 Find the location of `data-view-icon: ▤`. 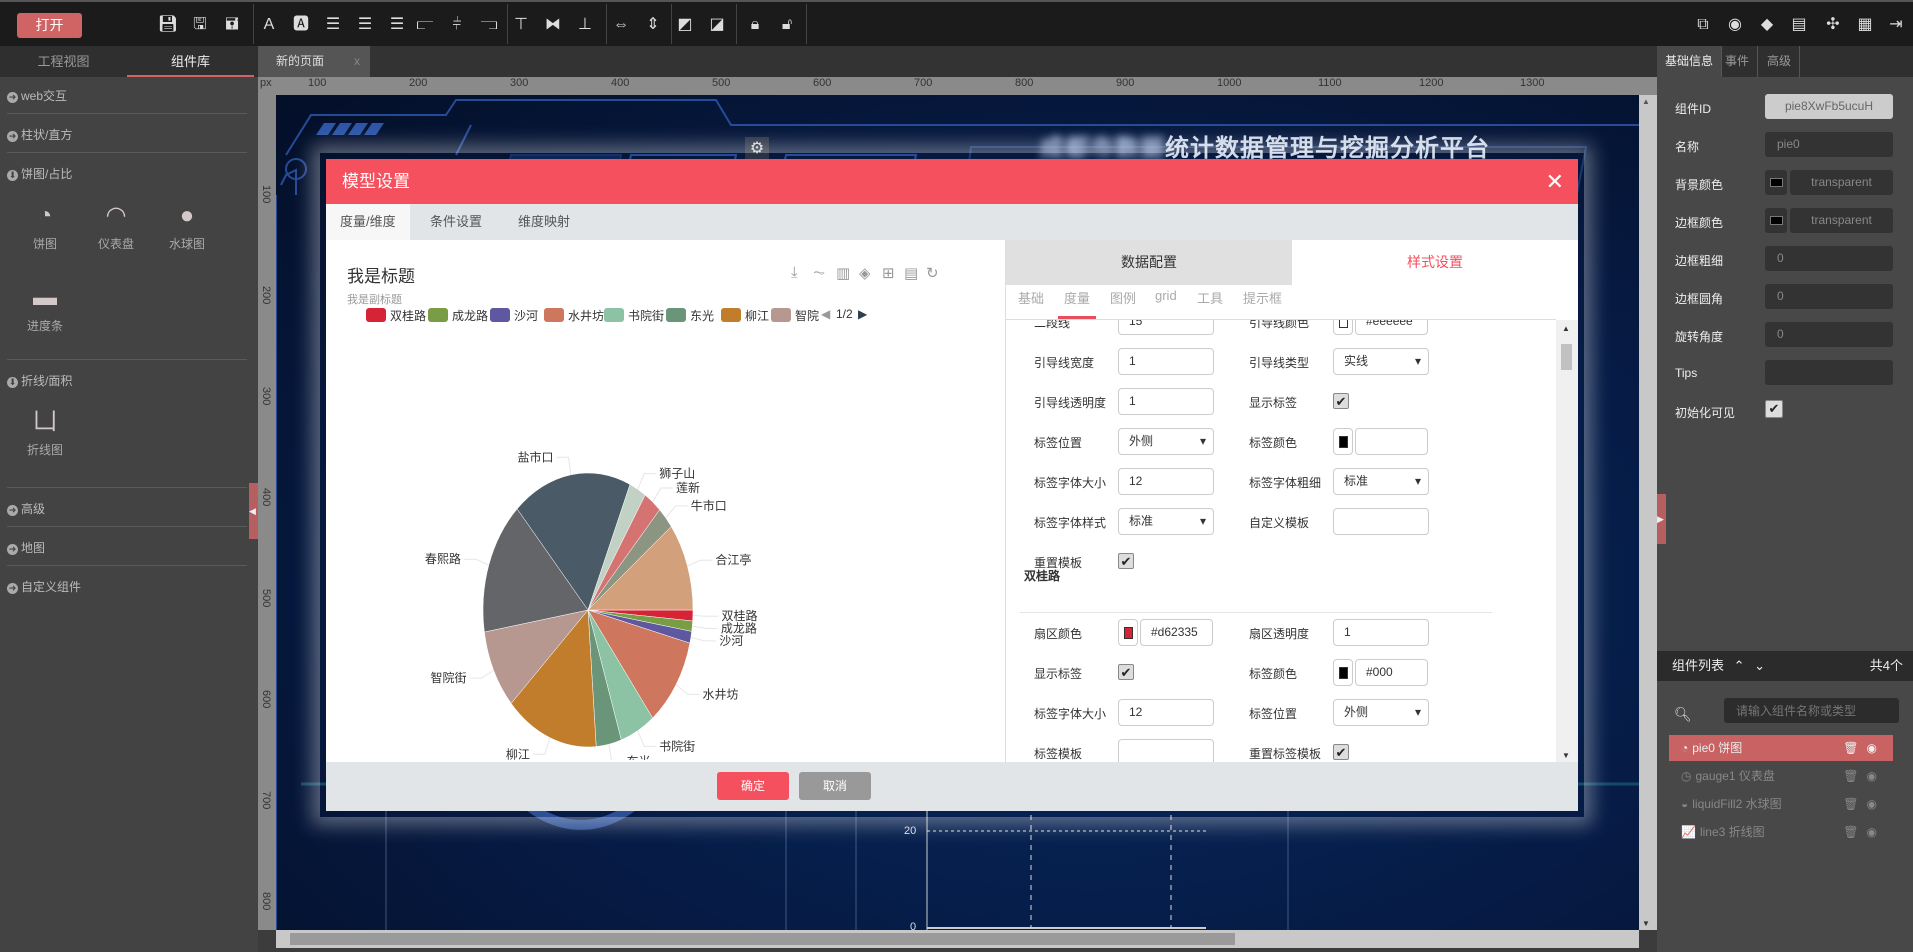

data-view-icon: ▤ is located at coordinates (911, 273).